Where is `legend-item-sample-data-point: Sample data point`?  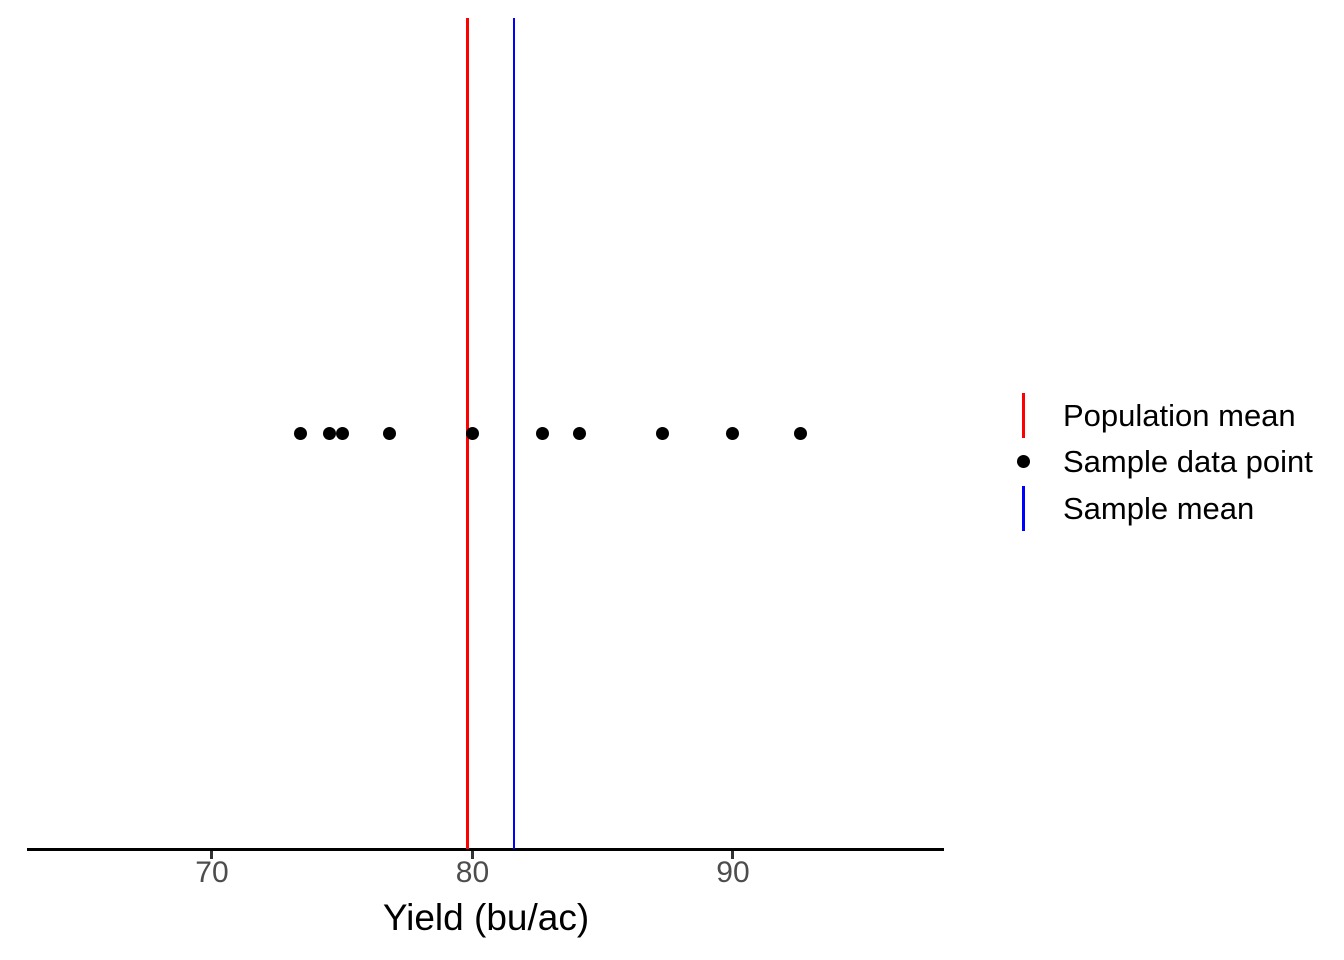 legend-item-sample-data-point: Sample data point is located at coordinates (1159, 462).